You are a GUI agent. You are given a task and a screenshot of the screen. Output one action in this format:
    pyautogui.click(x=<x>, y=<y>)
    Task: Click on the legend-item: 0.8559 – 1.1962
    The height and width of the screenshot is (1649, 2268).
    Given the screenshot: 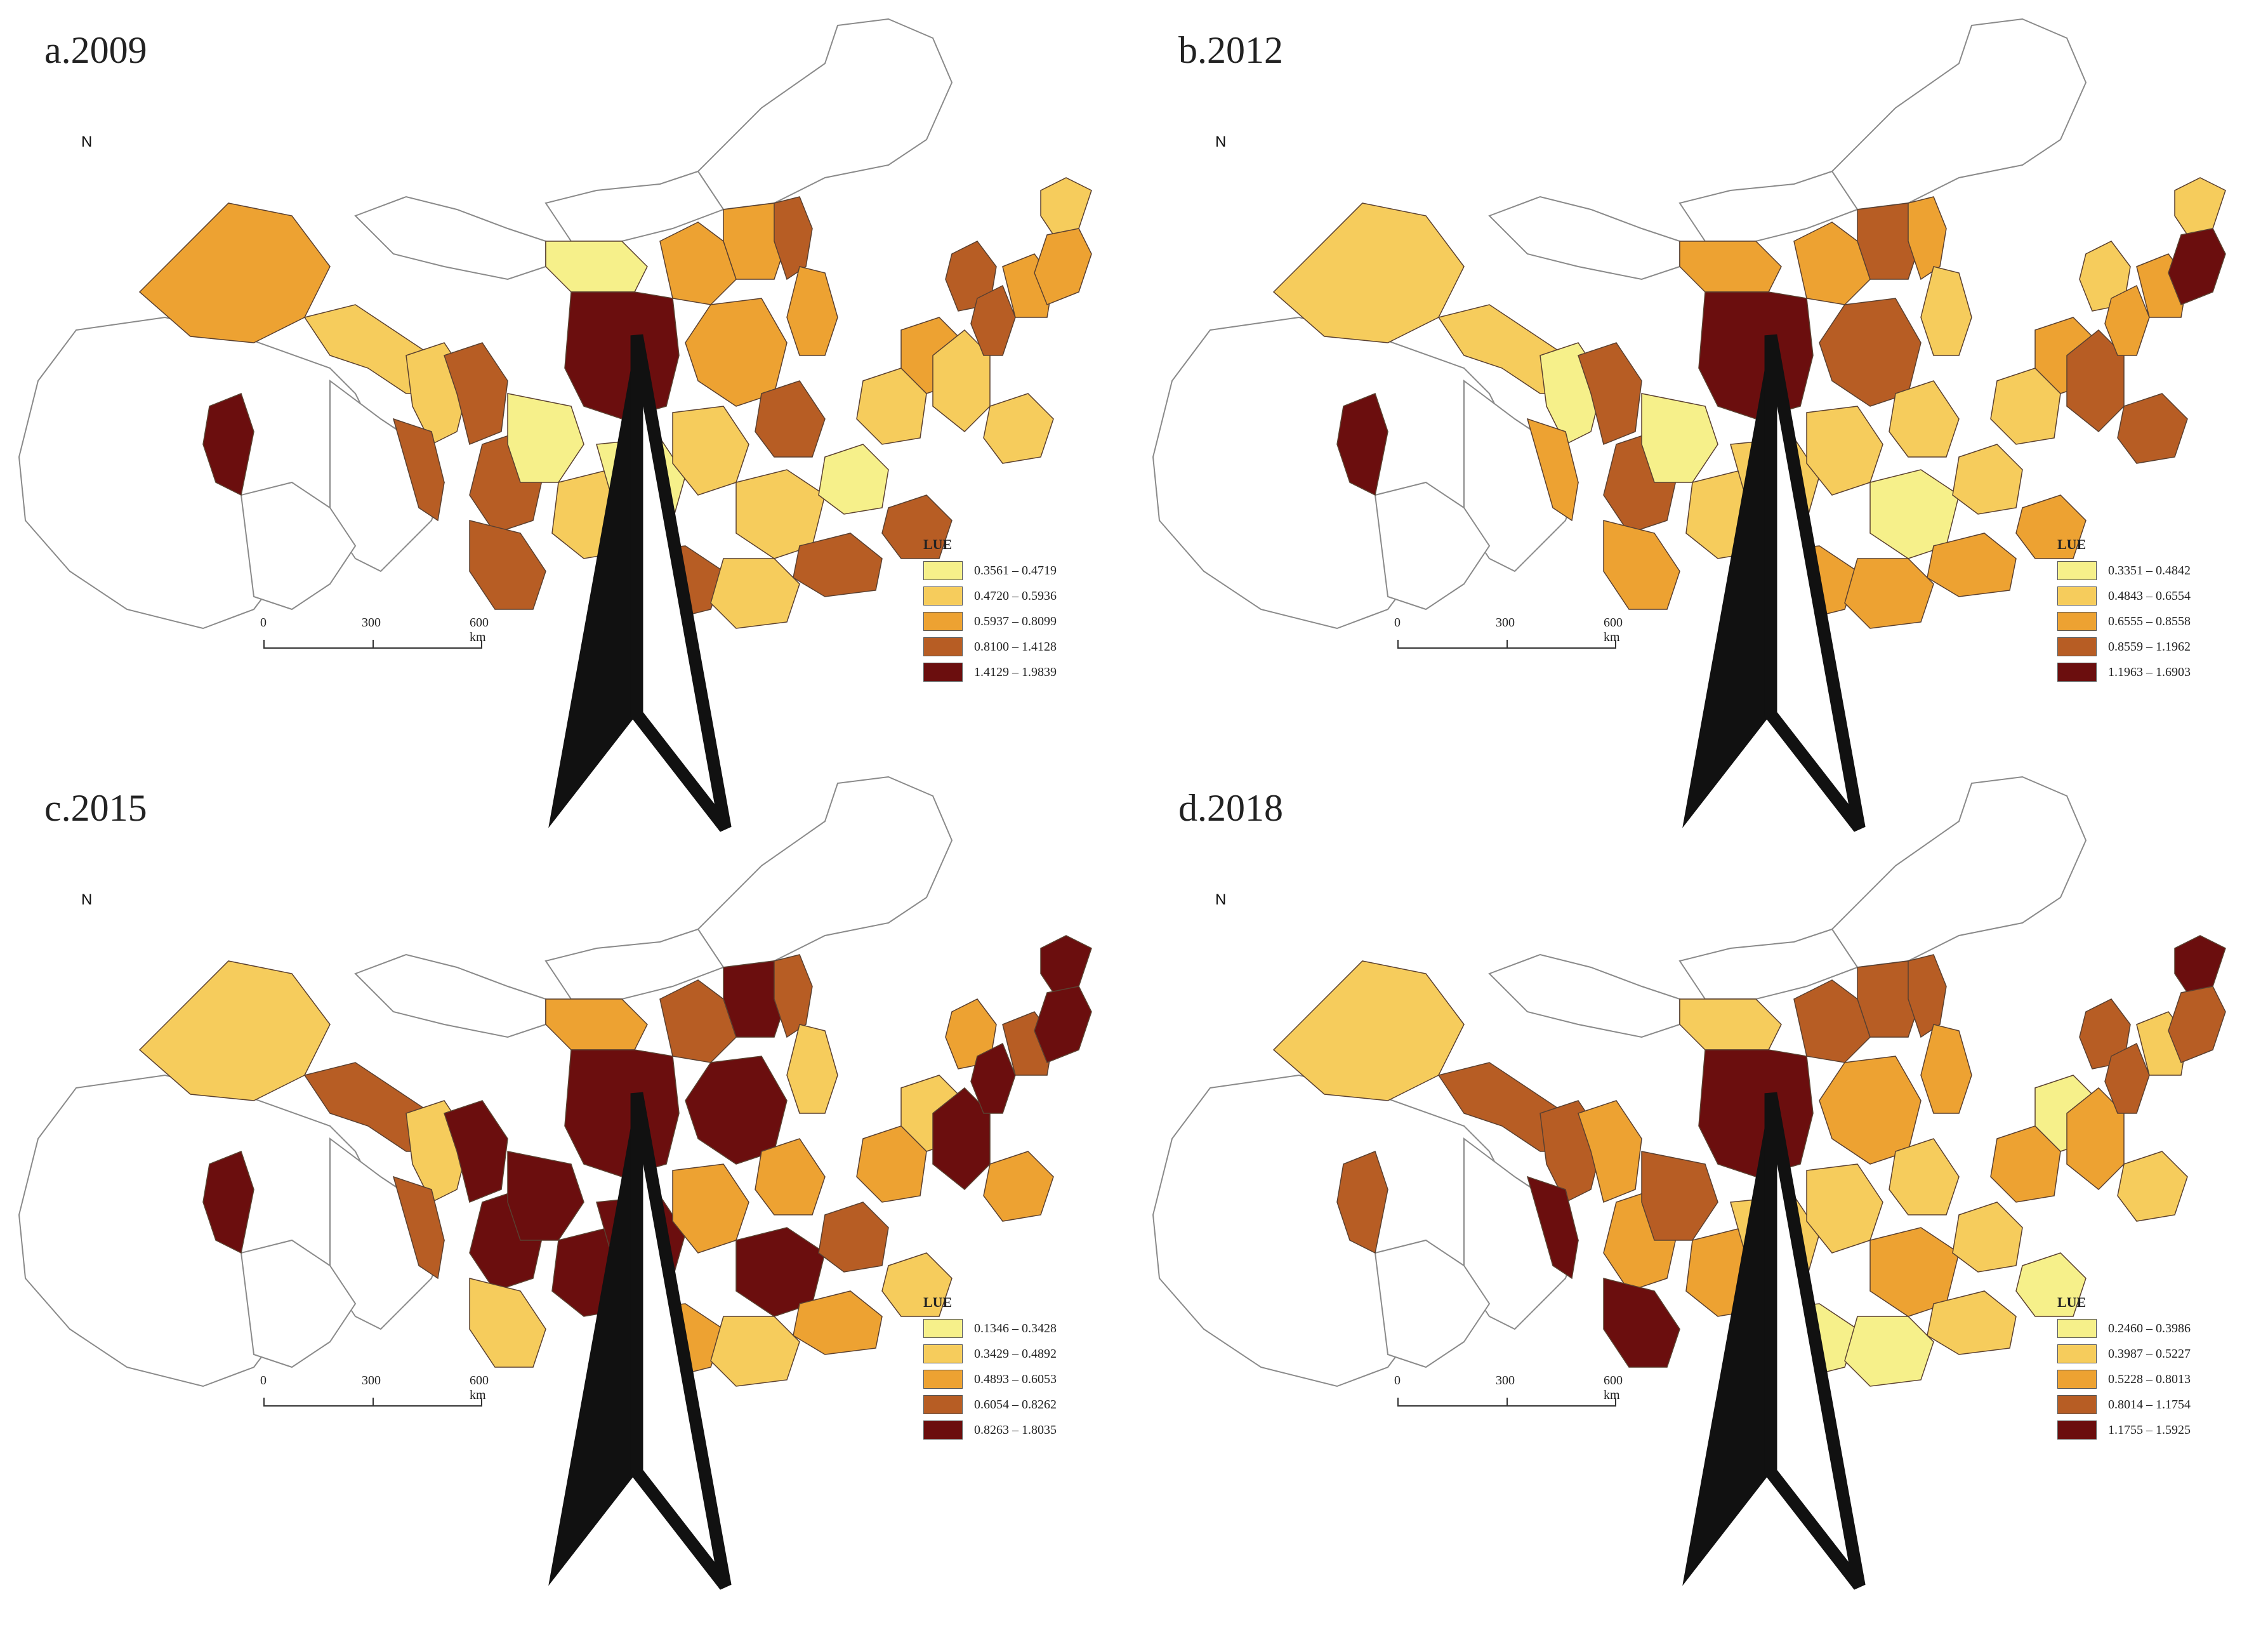 What is the action you would take?
    pyautogui.click(x=2124, y=646)
    